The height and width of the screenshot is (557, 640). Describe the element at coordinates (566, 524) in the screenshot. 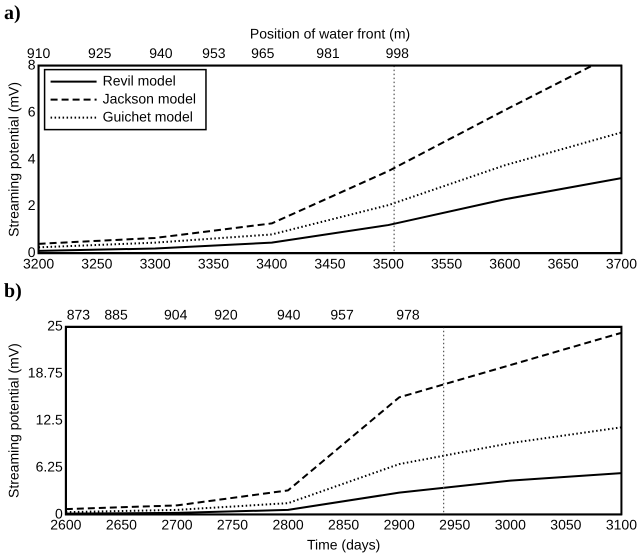

I see `x-tick-label: 3050` at that location.